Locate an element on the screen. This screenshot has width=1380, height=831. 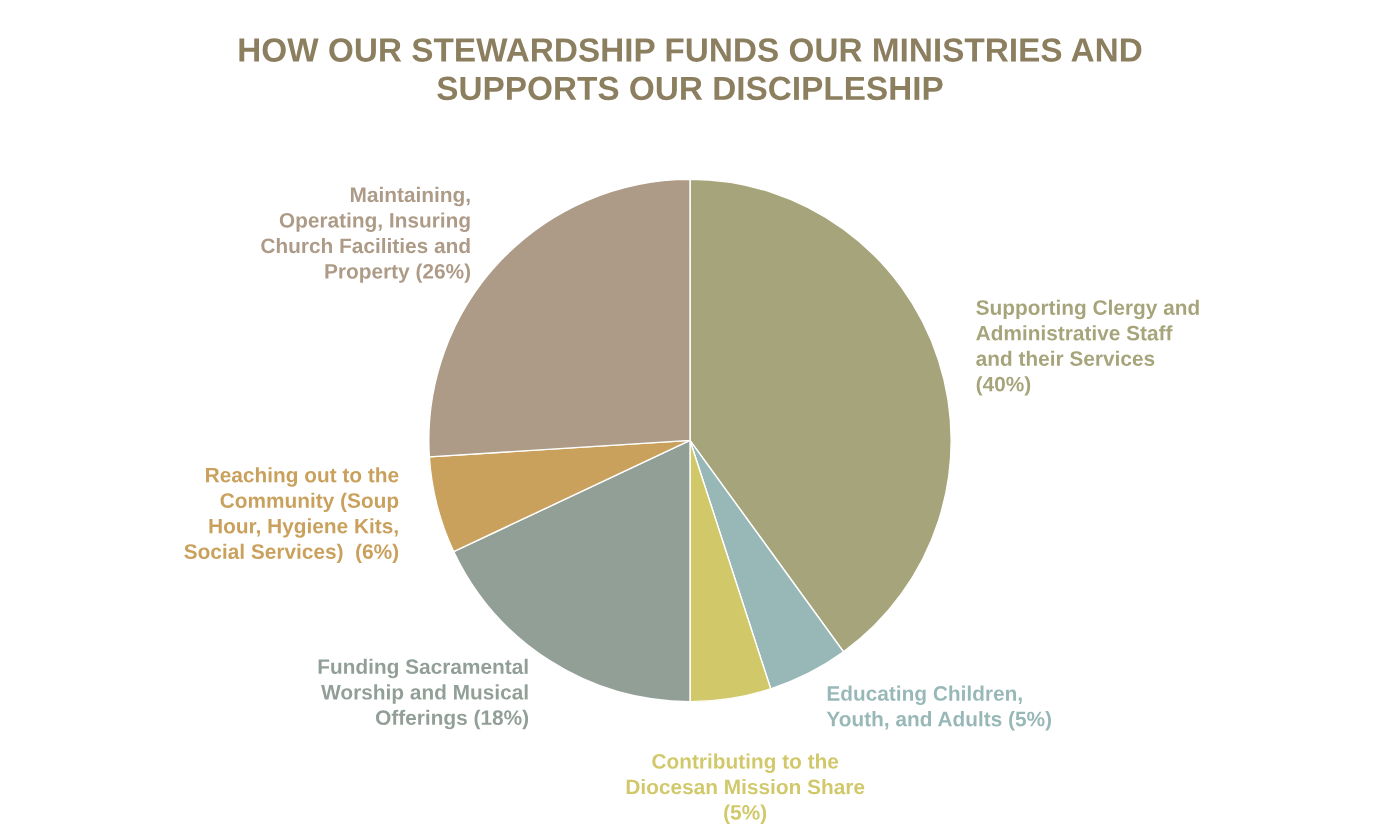
chart-title: HOW OUR STEWARDSHIP FUNDS OUR MINISTRIES AND SUPPORTS OUR DISCIPLESHIP is located at coordinates (690, 69).